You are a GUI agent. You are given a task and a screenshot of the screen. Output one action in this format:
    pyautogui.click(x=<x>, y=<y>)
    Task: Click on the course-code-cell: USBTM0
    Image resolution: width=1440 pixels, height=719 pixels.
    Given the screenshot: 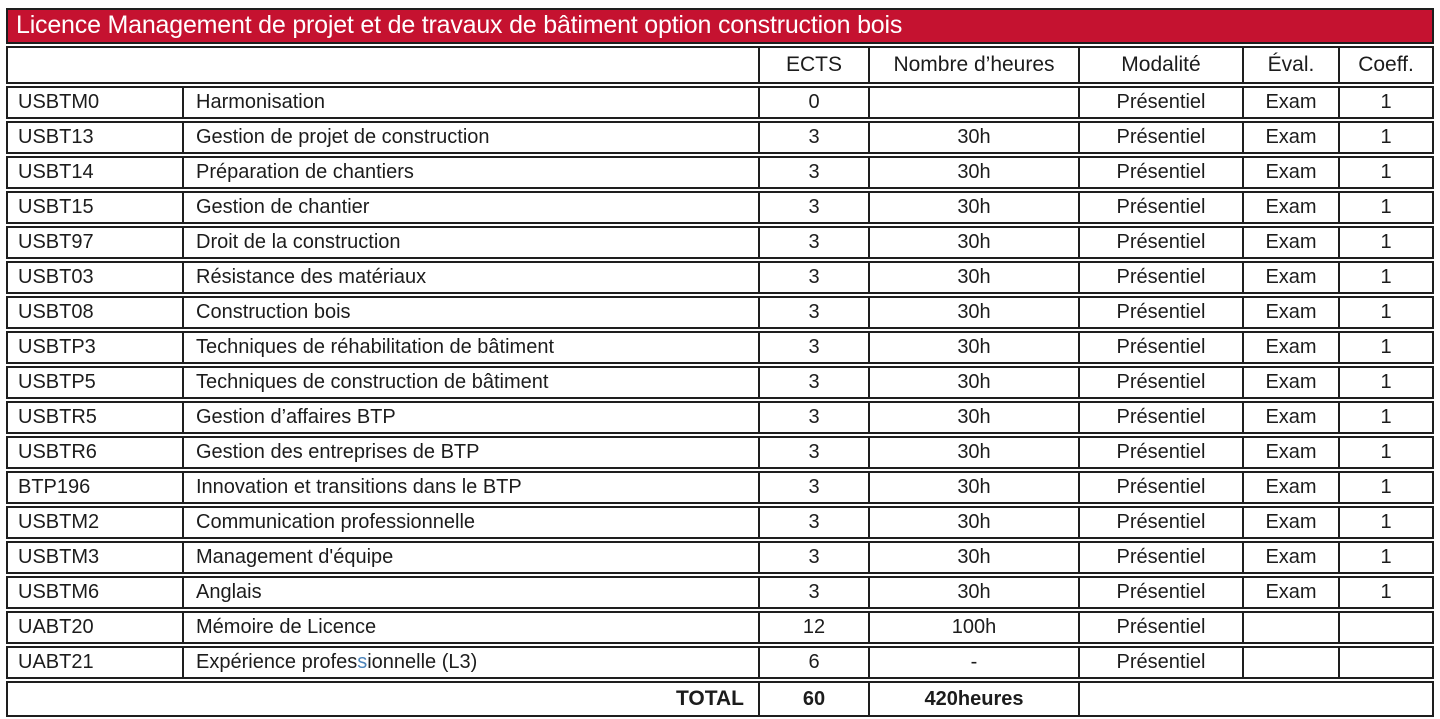 What is the action you would take?
    pyautogui.click(x=95, y=102)
    